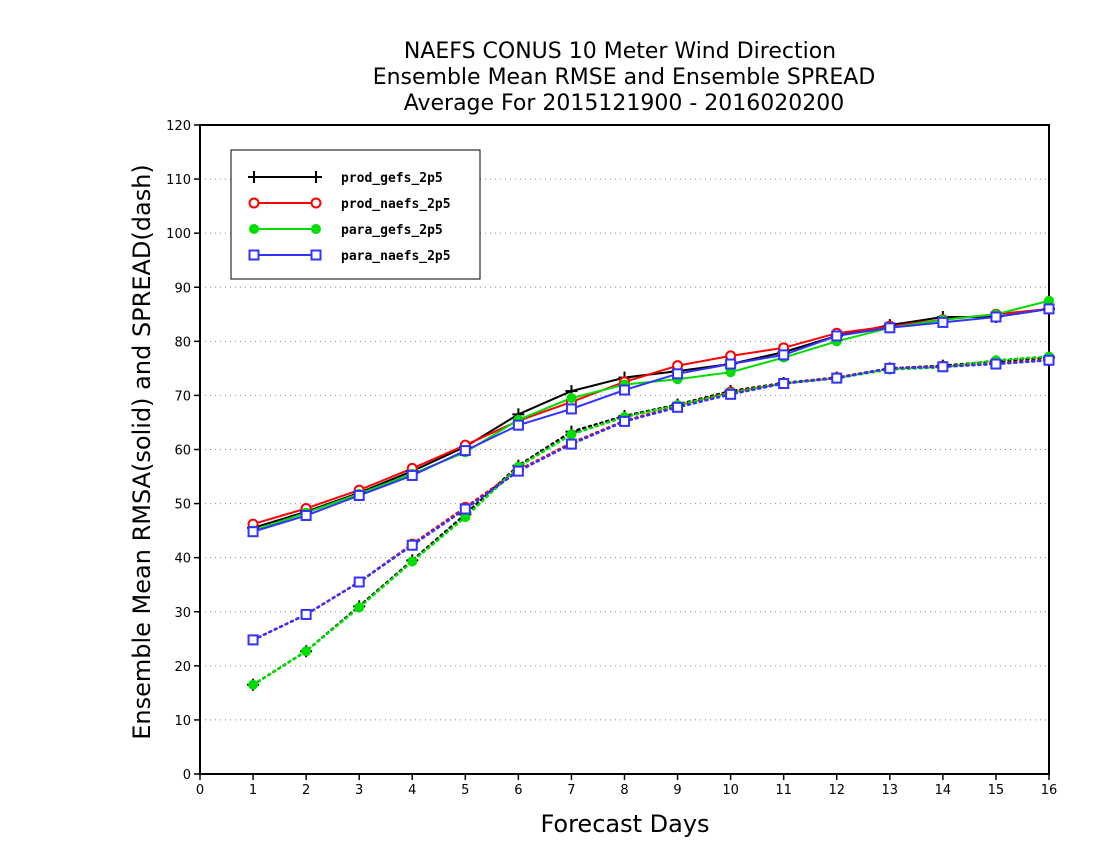 Image resolution: width=1100 pixels, height=850 pixels. I want to click on x-tick-label: 12, so click(836, 790).